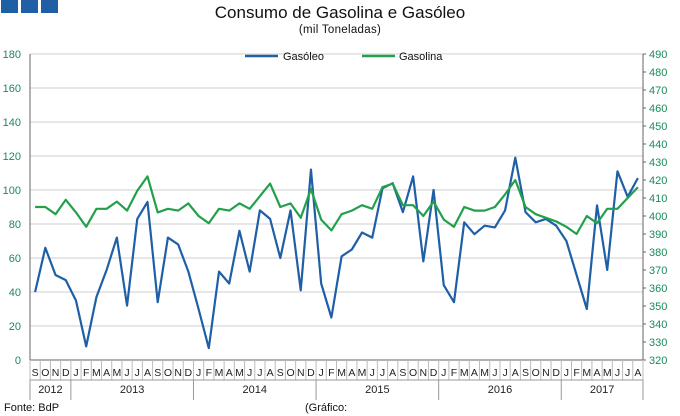 The image size is (680, 416). What do you see at coordinates (303, 57) in the screenshot?
I see `legend-label: Gasóleo` at bounding box center [303, 57].